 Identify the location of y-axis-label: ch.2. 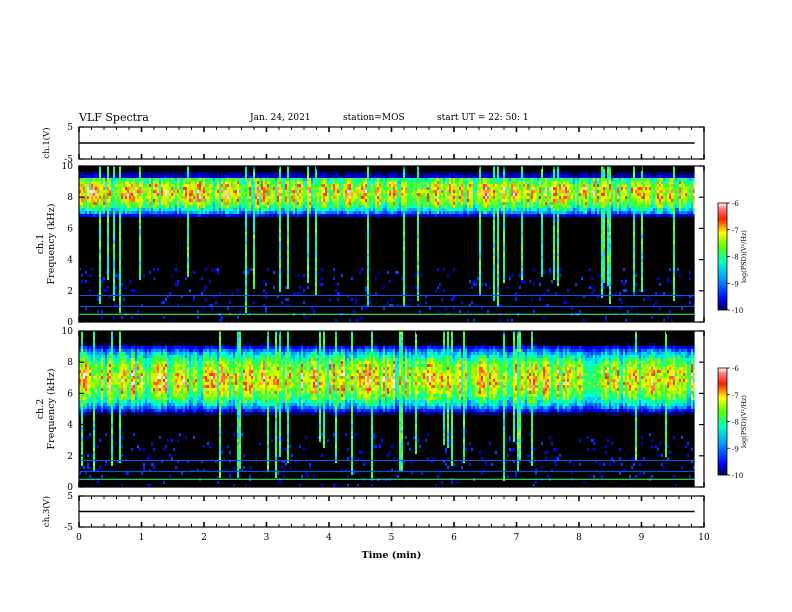
(40, 409).